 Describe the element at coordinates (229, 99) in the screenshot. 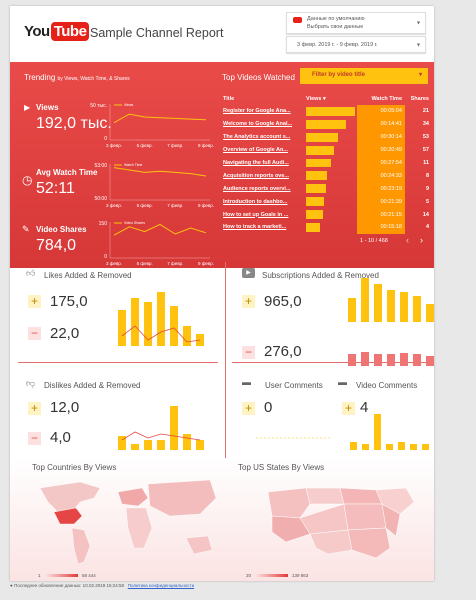

I see `col-title: Title` at that location.